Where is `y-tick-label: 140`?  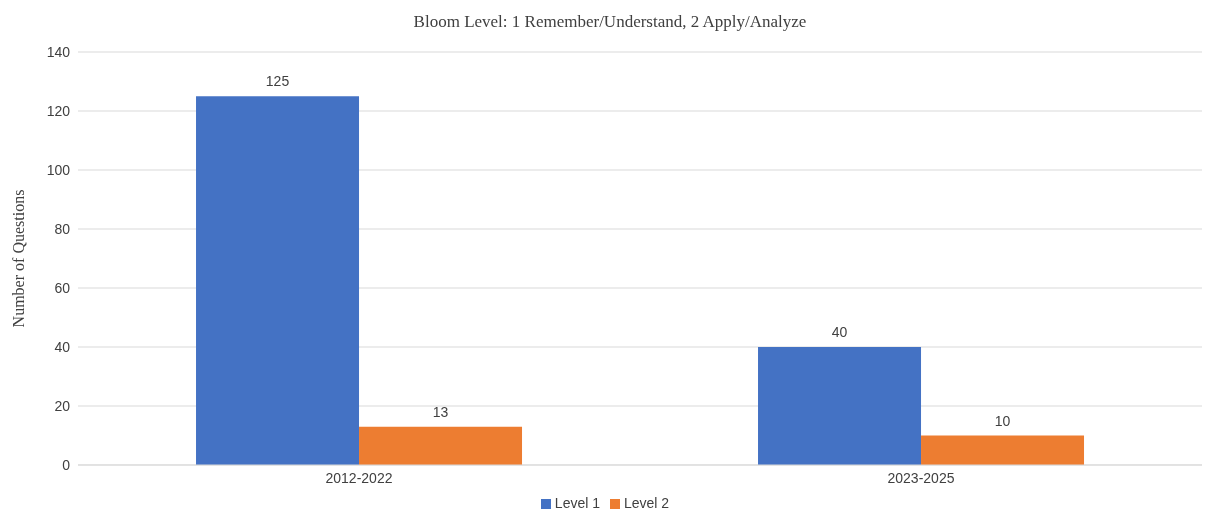 y-tick-label: 140 is located at coordinates (58, 51).